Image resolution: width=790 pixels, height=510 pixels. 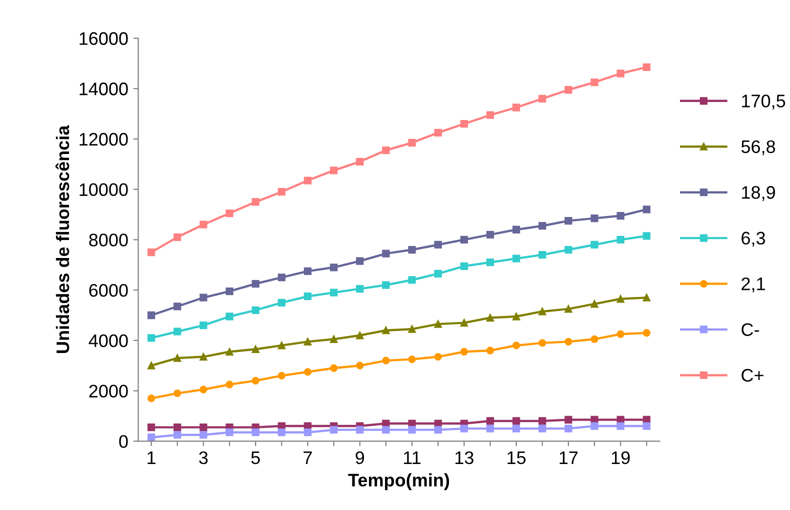 What do you see at coordinates (753, 375) in the screenshot?
I see `legend-label: C+` at bounding box center [753, 375].